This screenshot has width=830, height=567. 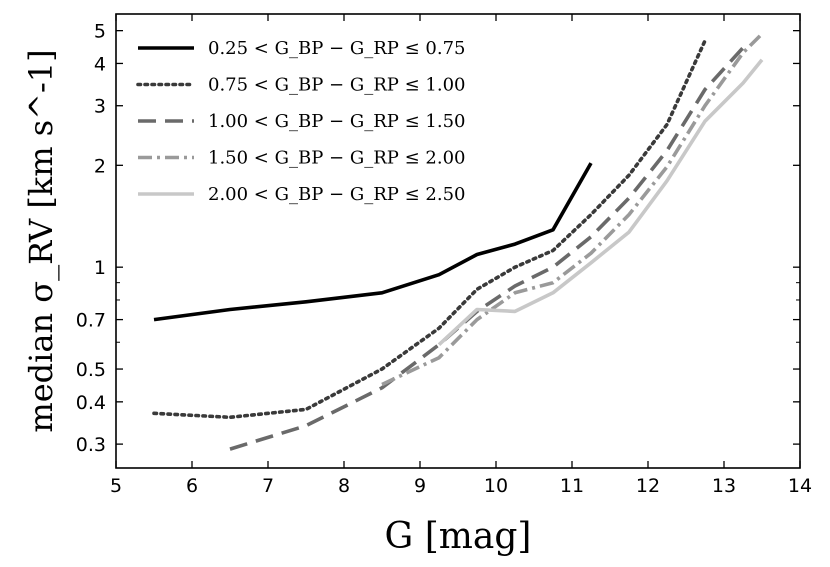 What do you see at coordinates (91, 370) in the screenshot?
I see `y-tick-label: 0.5` at bounding box center [91, 370].